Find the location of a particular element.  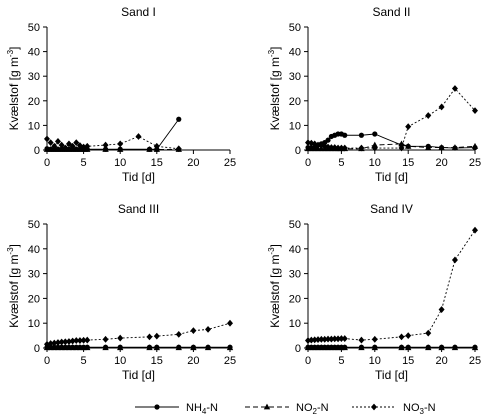

legend-label-suffix: -N is located at coordinates (430, 408).